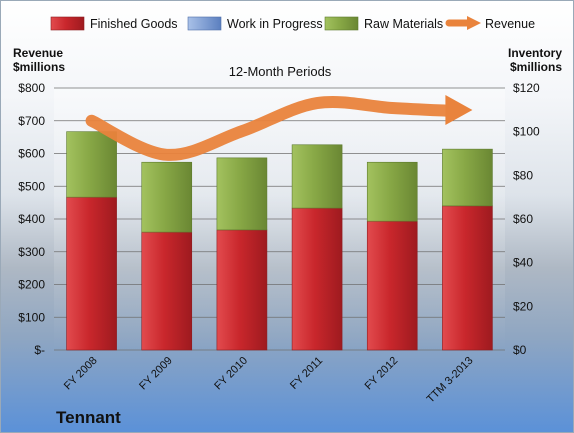 This screenshot has height=433, width=574. What do you see at coordinates (39, 350) in the screenshot?
I see `left-tick-label: $-` at bounding box center [39, 350].